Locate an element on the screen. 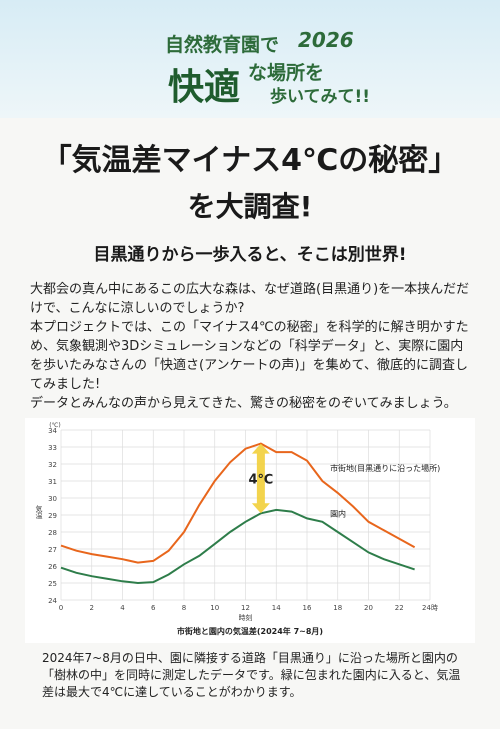  x-tick-label: 4 is located at coordinates (122, 608).